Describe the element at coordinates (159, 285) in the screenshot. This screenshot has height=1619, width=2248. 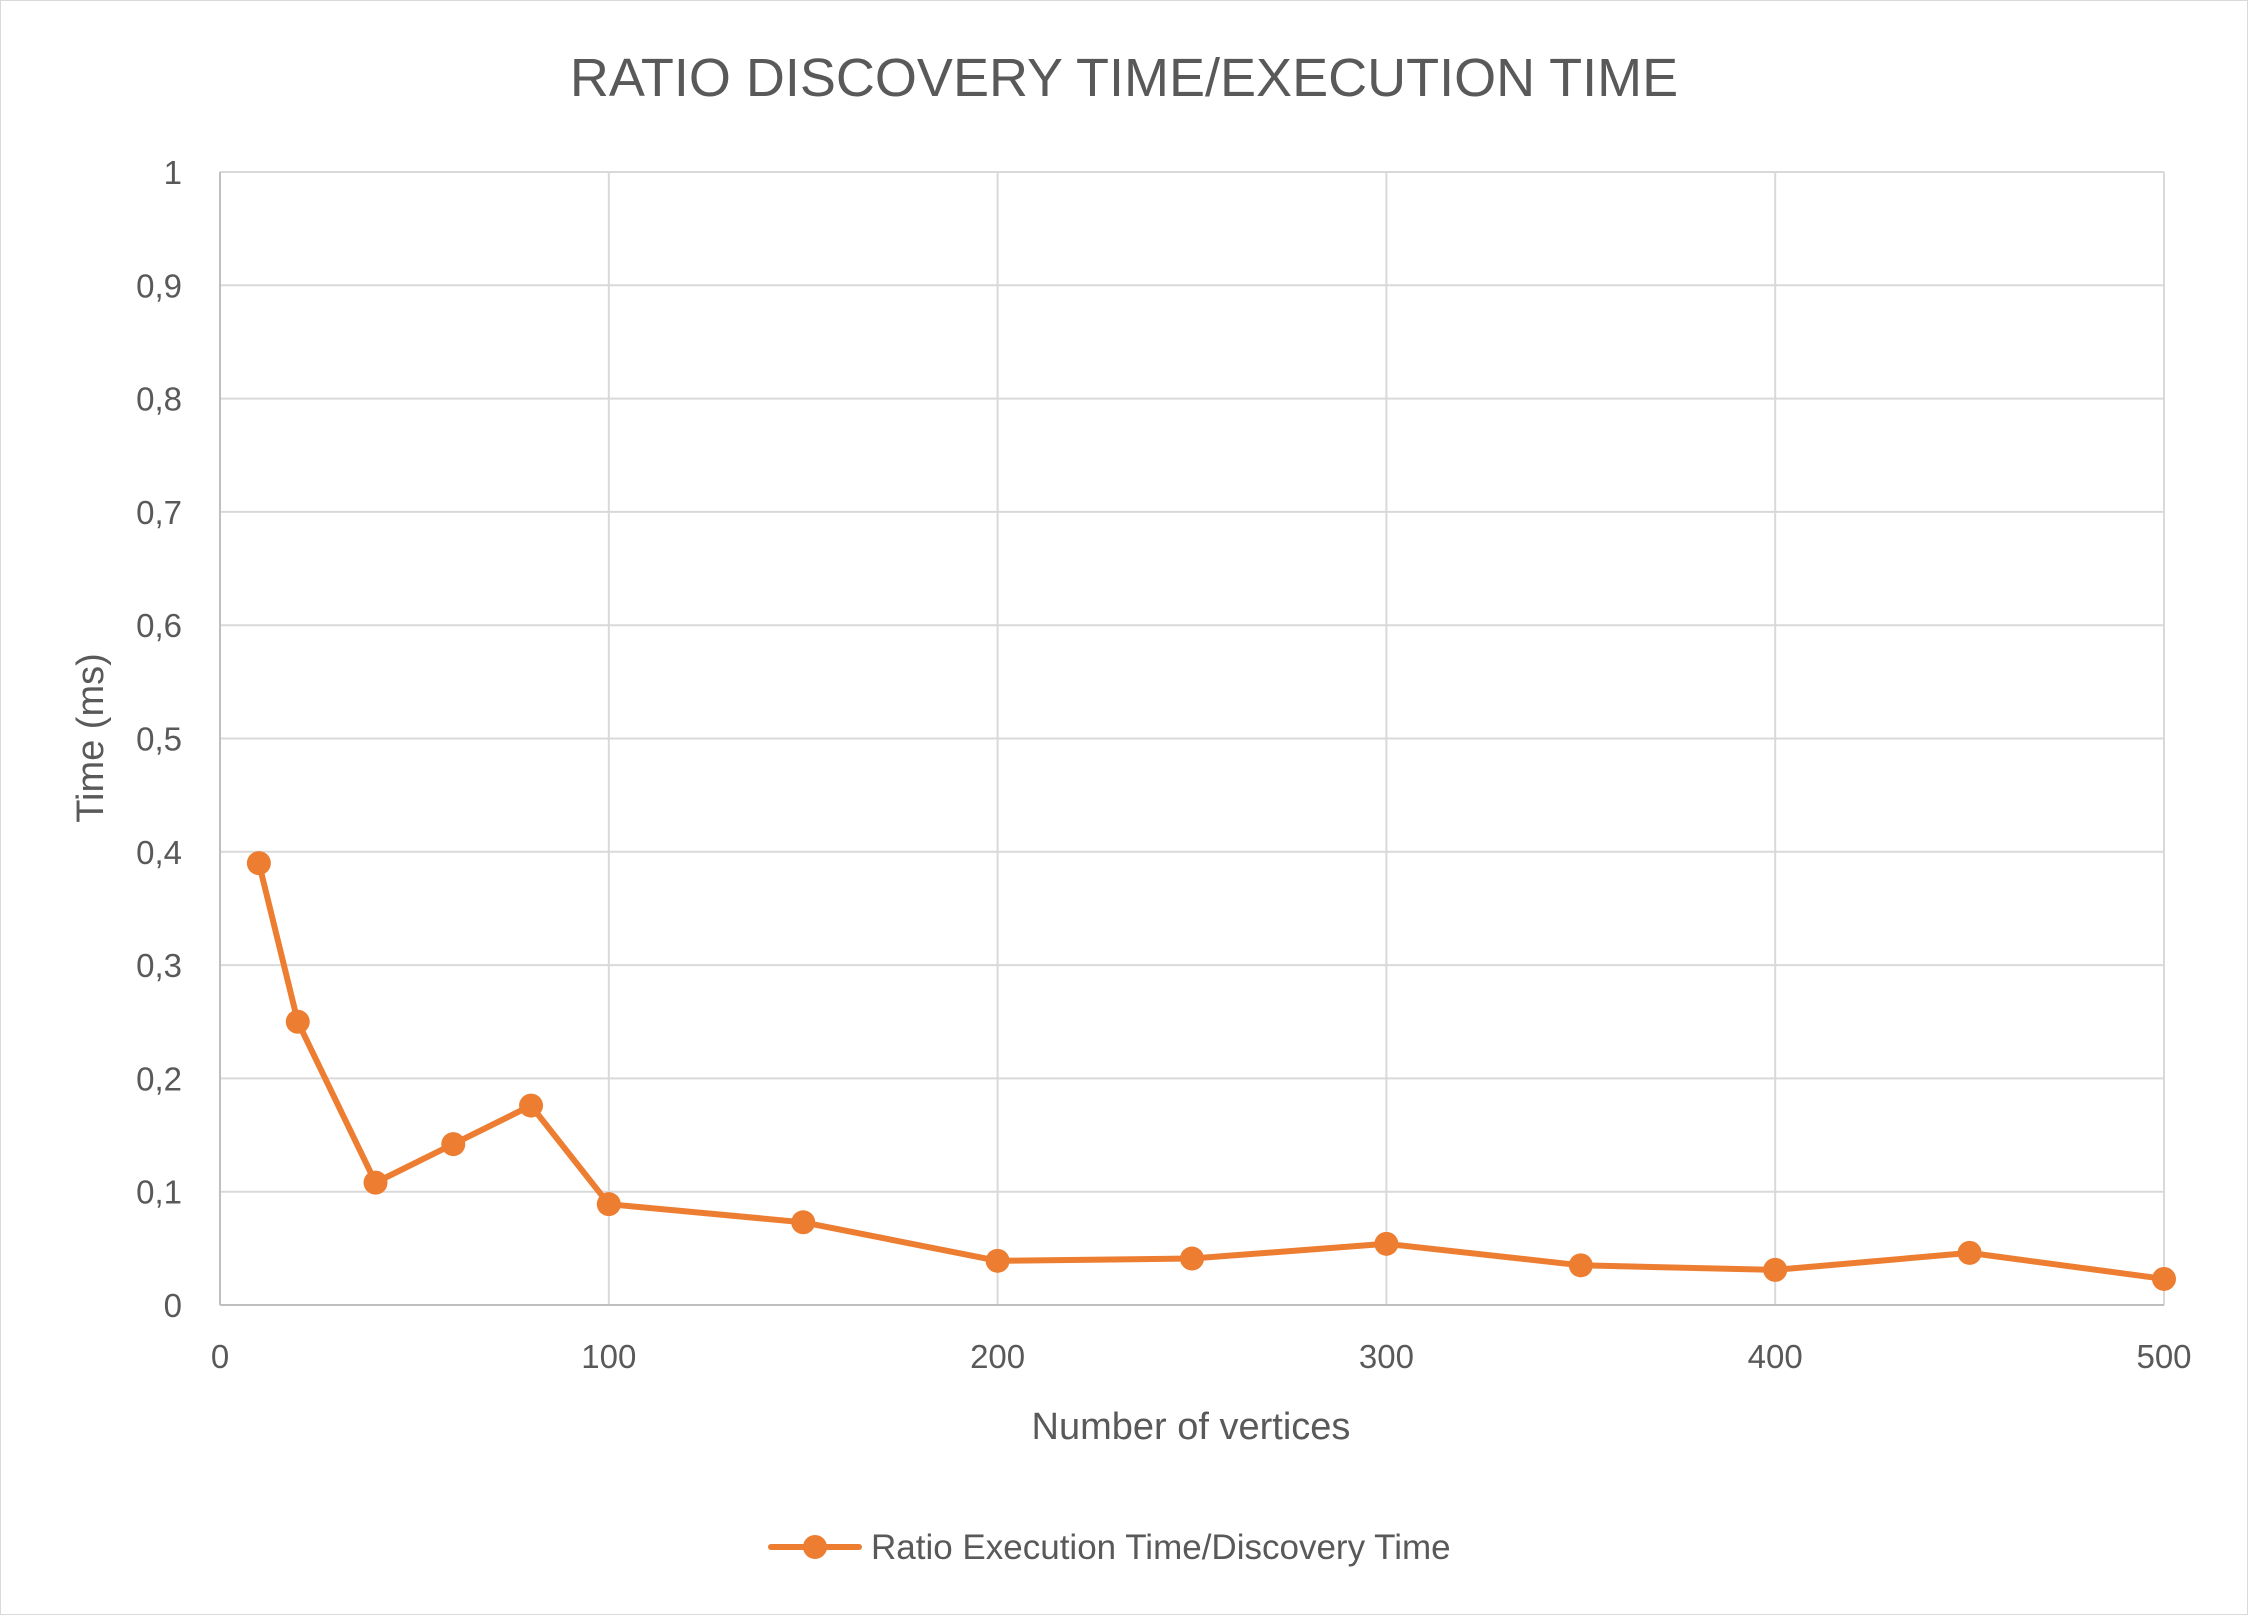
I see `y-tick-label: 0,9` at that location.